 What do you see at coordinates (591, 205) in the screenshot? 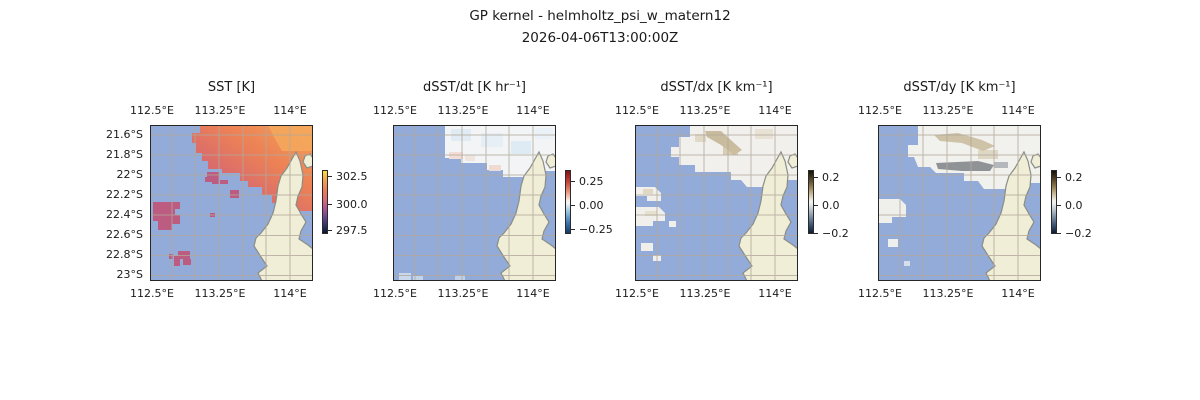
I see `colorbar-tick-label: 0.00` at bounding box center [591, 205].